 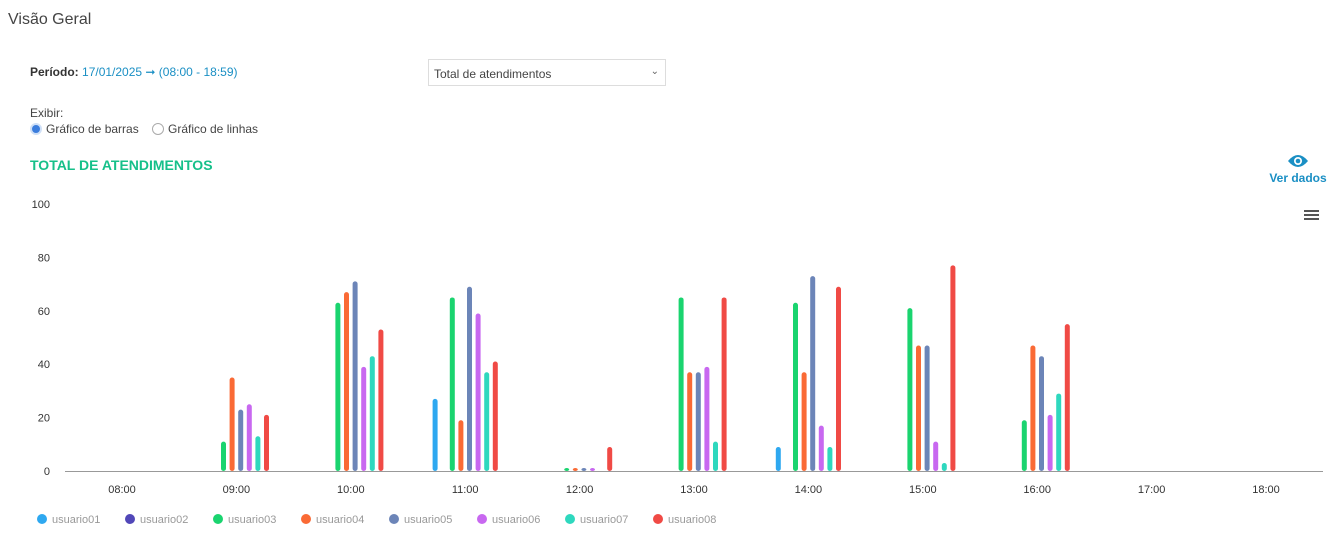 I want to click on legend-marker-usuario03, so click(x=218, y=519).